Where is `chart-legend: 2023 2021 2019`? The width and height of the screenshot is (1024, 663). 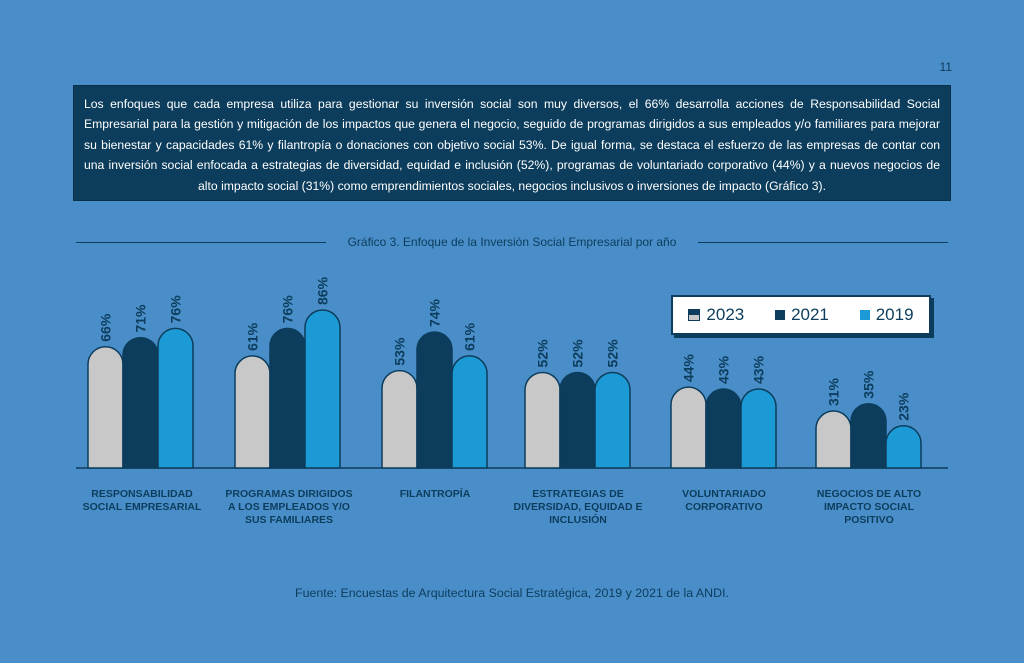 chart-legend: 2023 2021 2019 is located at coordinates (801, 315).